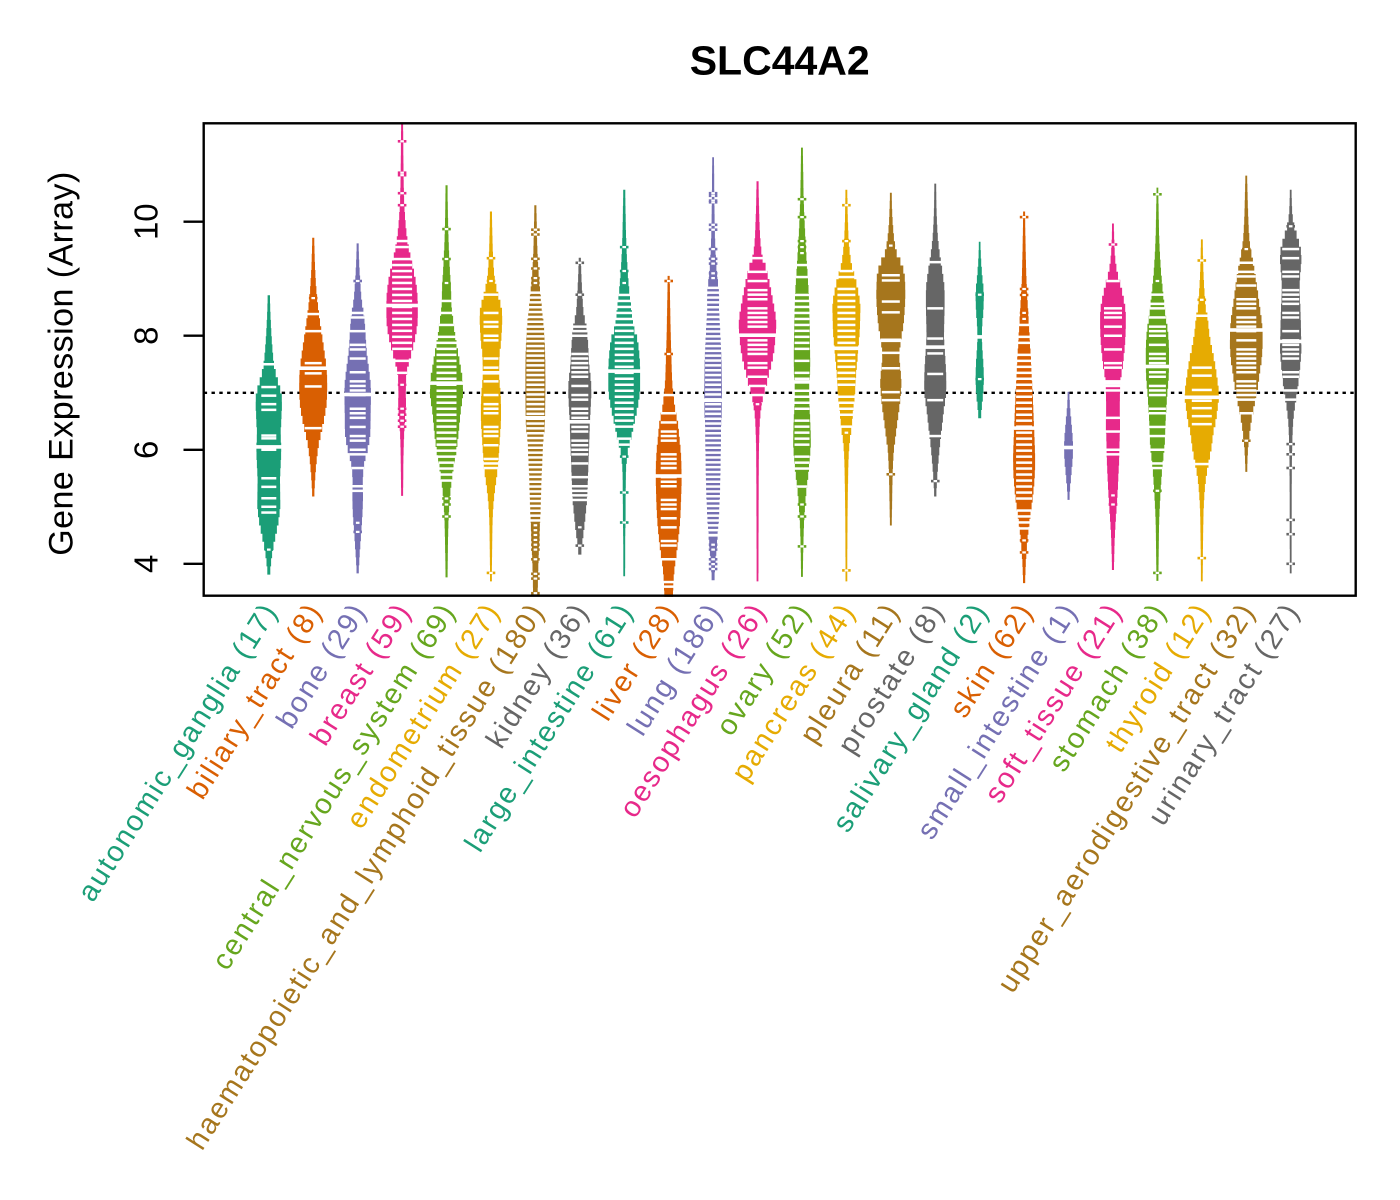 The height and width of the screenshot is (1200, 1400). I want to click on svg-text: Gene Expression (Array), so click(62, 363).